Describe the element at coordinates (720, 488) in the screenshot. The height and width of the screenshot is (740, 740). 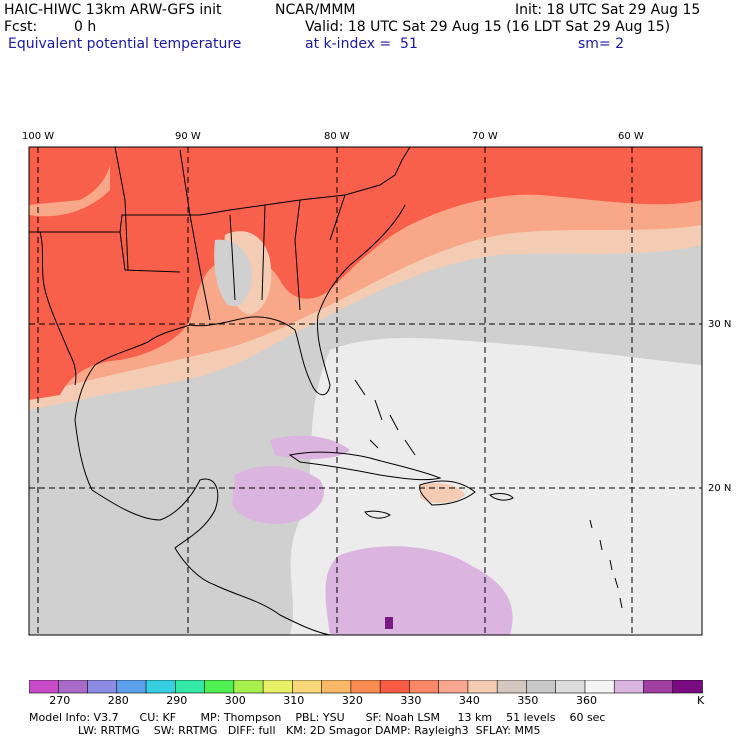
I see `lat-label-20n: 20 N` at that location.